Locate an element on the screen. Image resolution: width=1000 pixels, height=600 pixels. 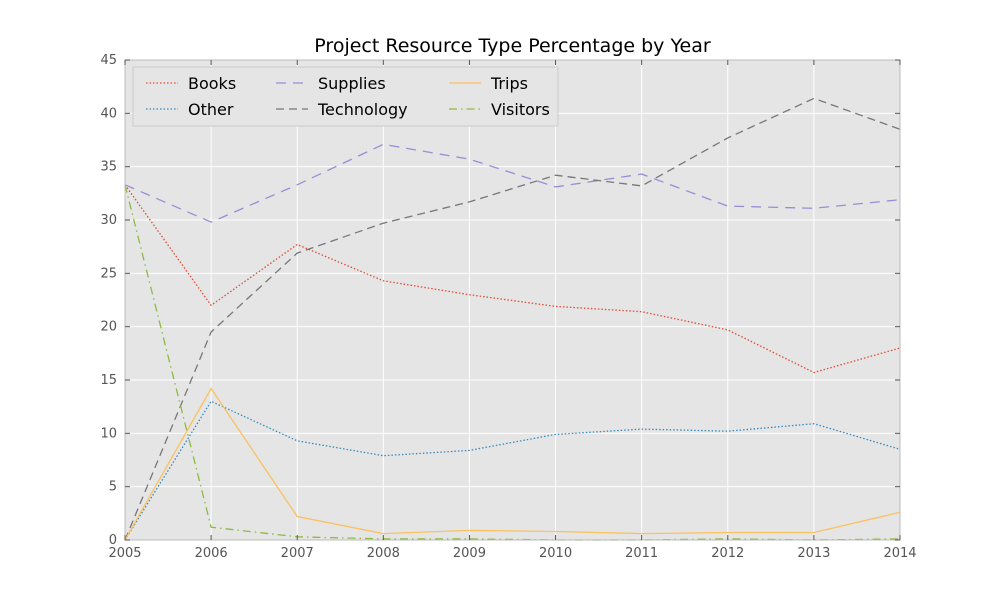
x-tick-label: 2006 is located at coordinates (211, 553).